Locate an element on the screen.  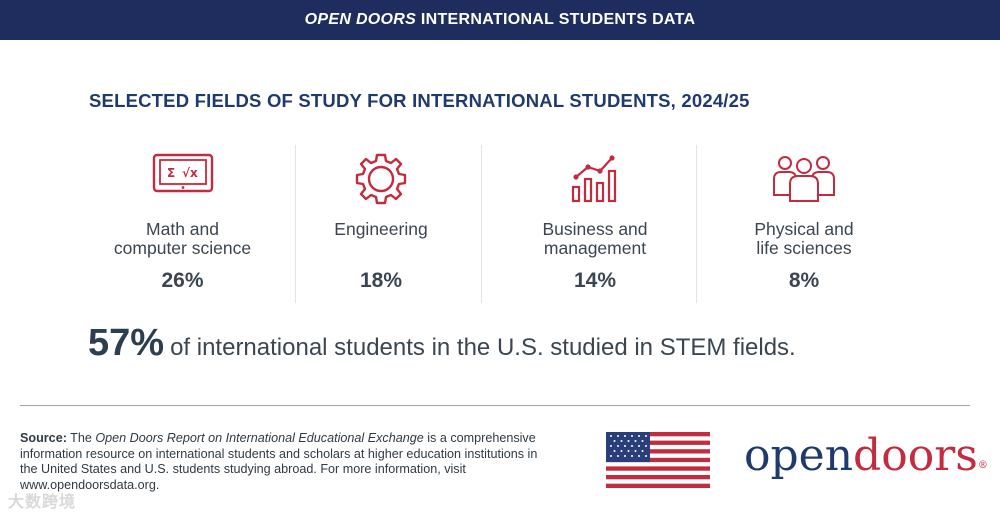
us-flag-icon is located at coordinates (658, 462).